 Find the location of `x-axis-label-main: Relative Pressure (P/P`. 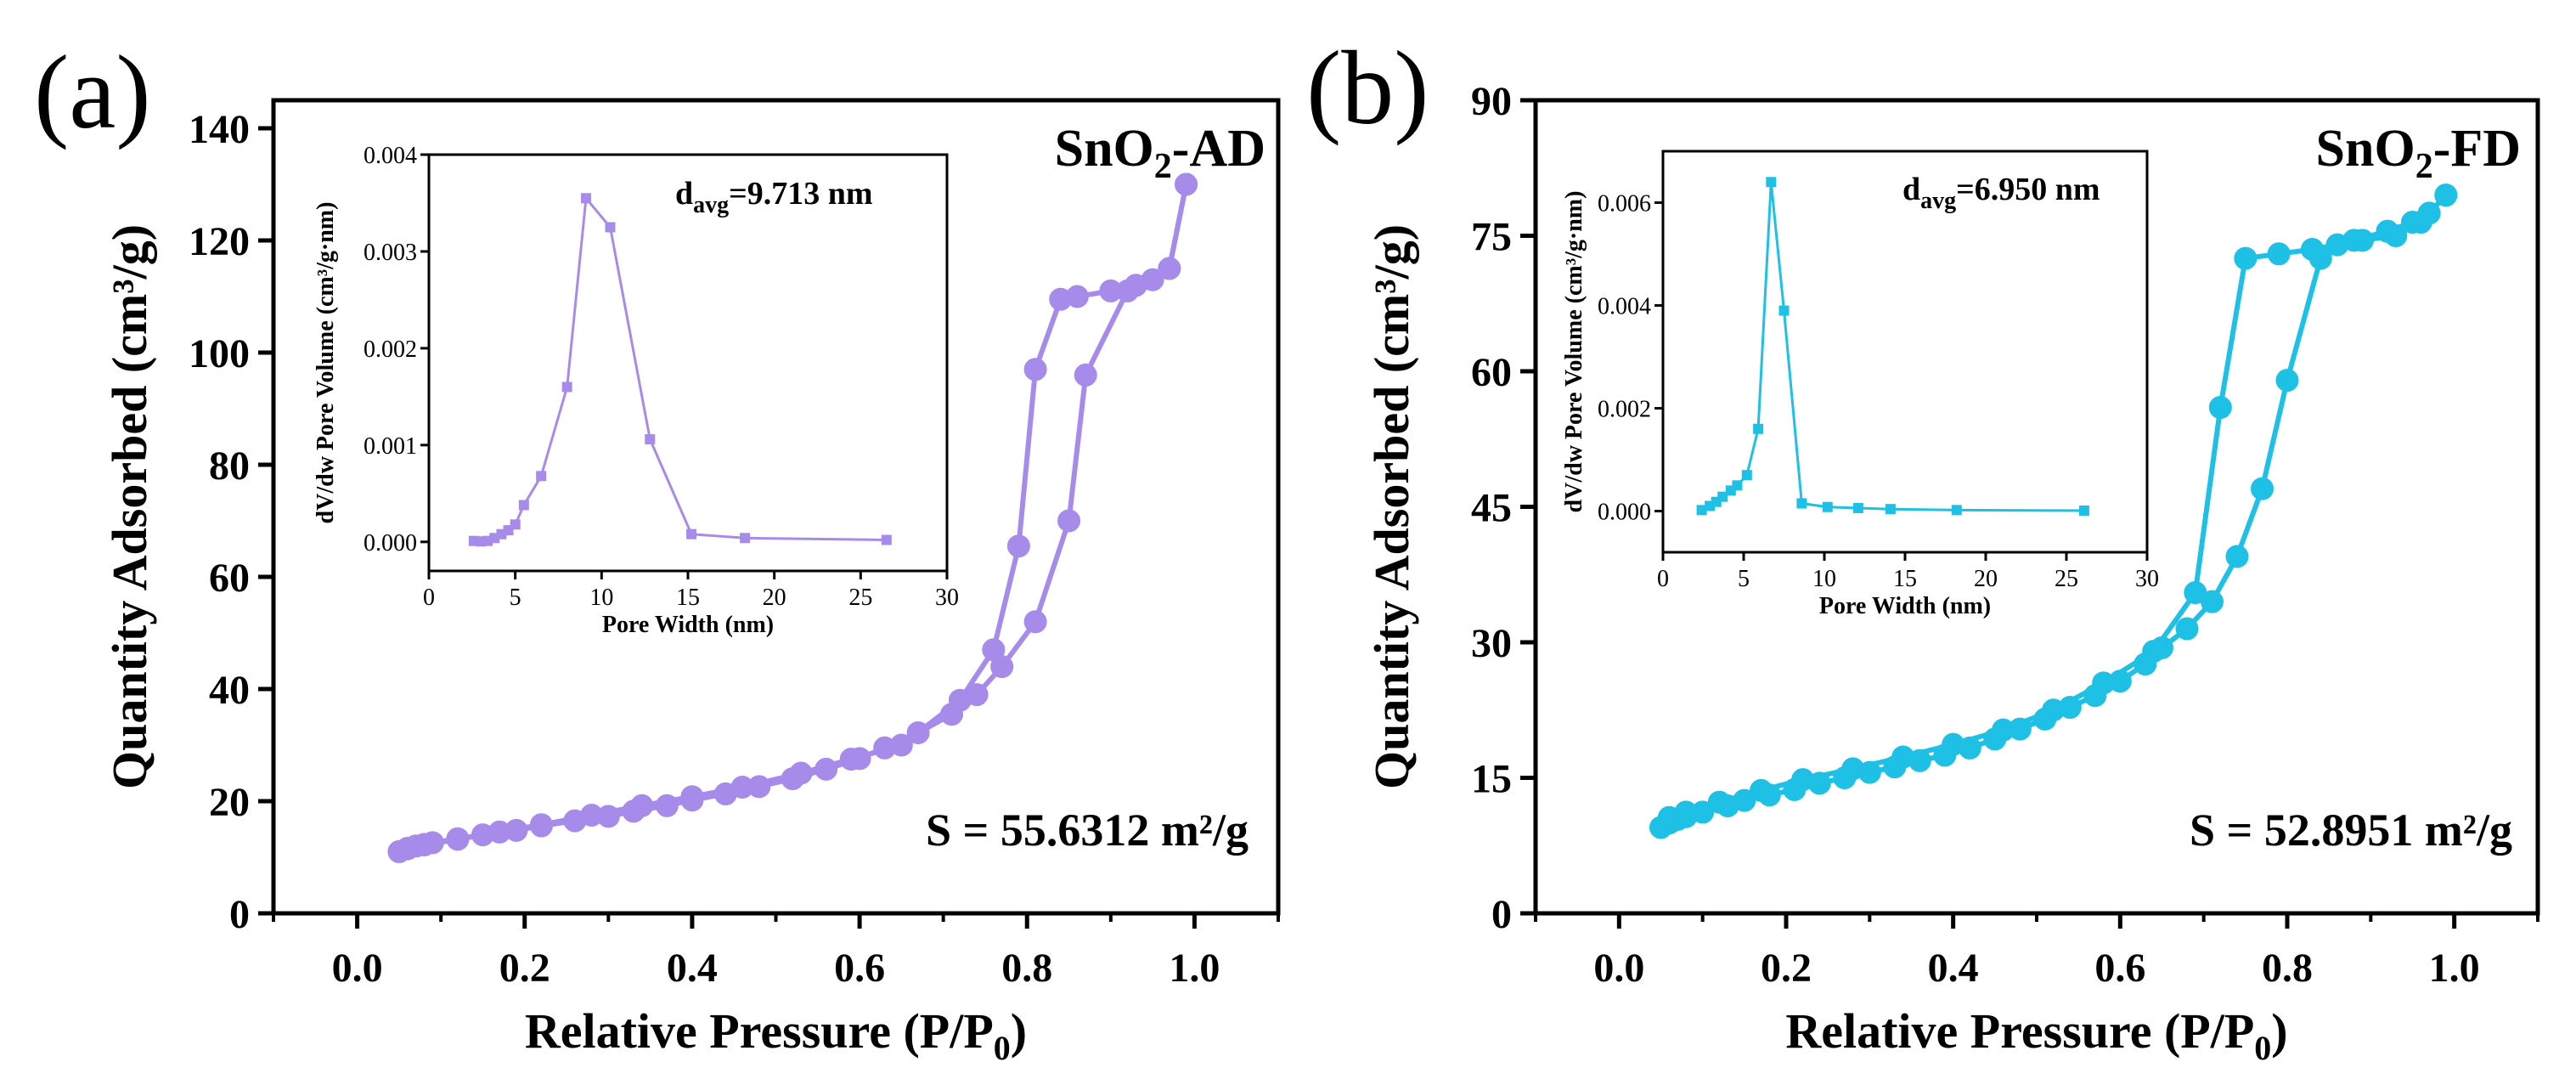

x-axis-label-main: Relative Pressure (P/P is located at coordinates (2019, 1031).